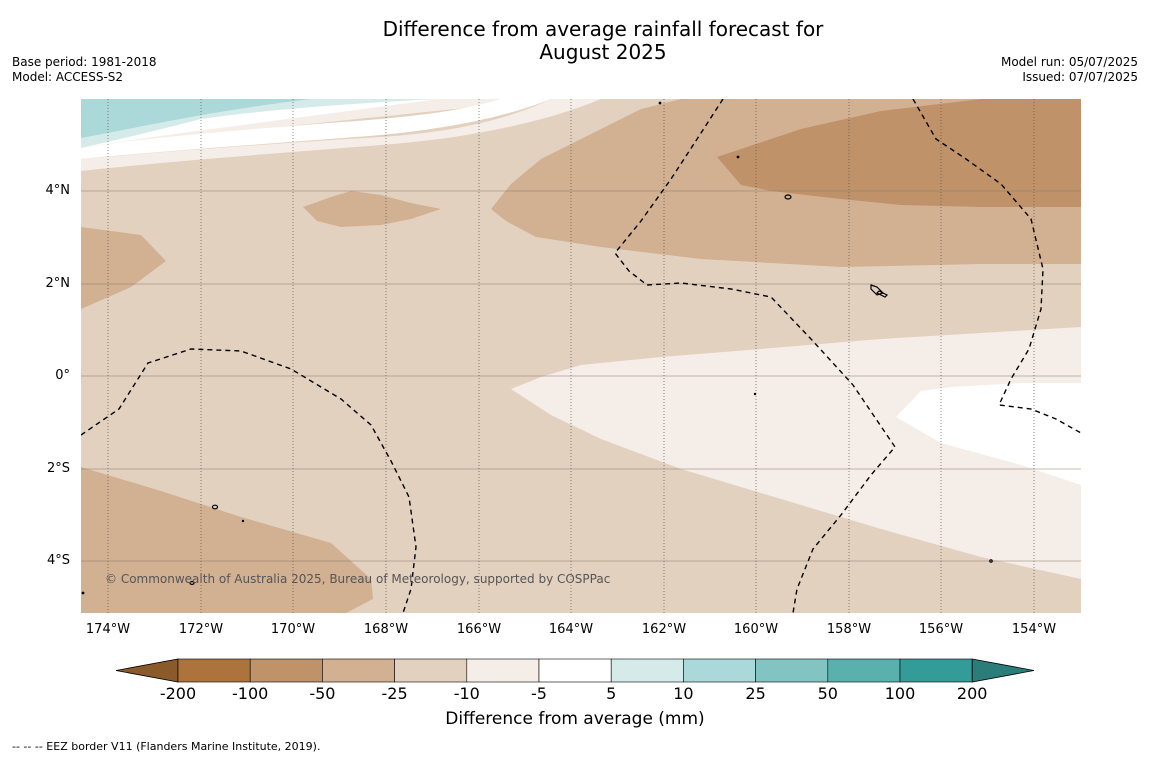 The height and width of the screenshot is (758, 1150). What do you see at coordinates (147, 670) in the screenshot?
I see `colorbar-extend-low` at bounding box center [147, 670].